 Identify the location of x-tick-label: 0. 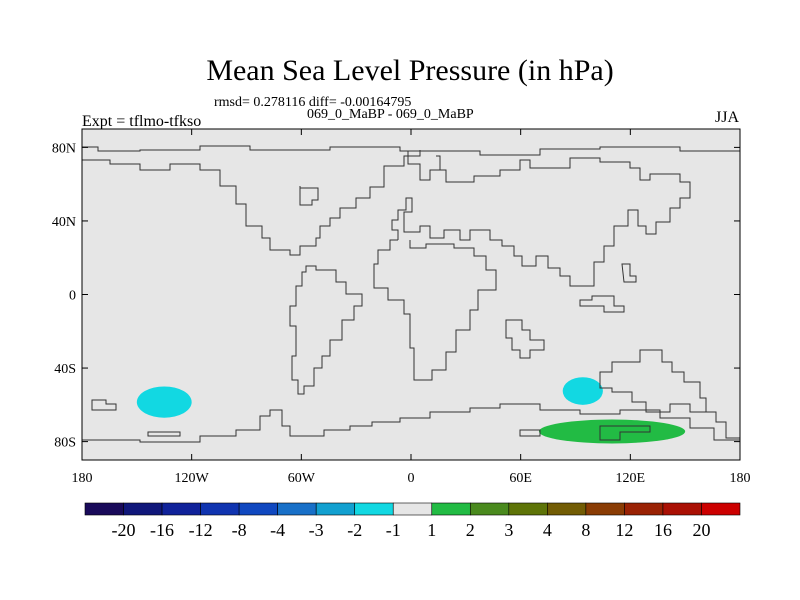
(411, 478).